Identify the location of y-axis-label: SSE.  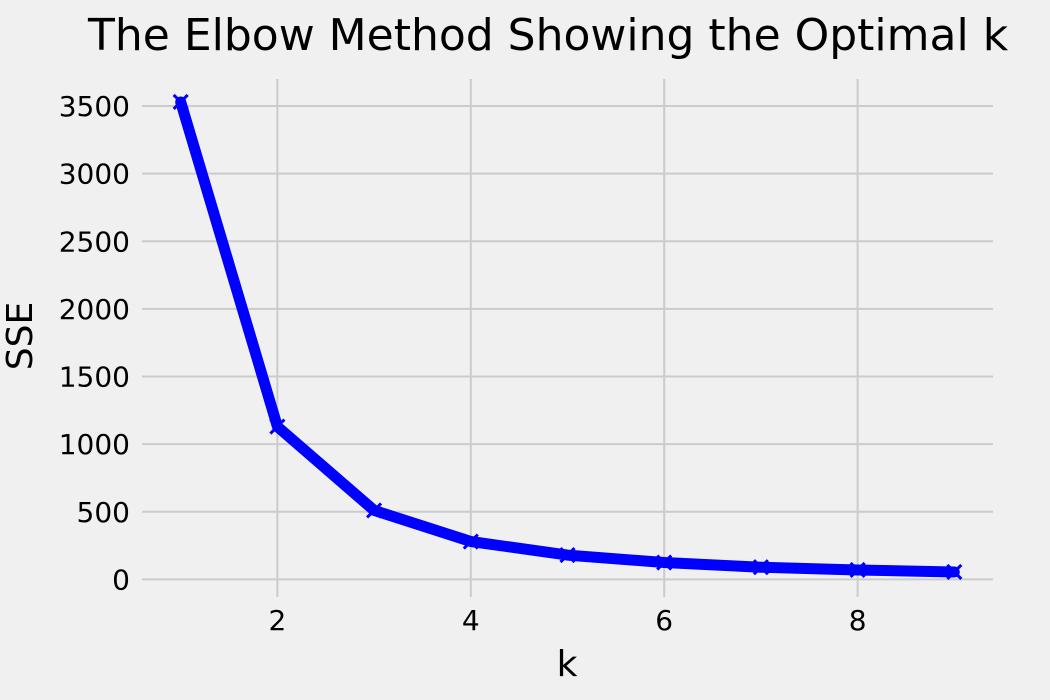
(20, 336).